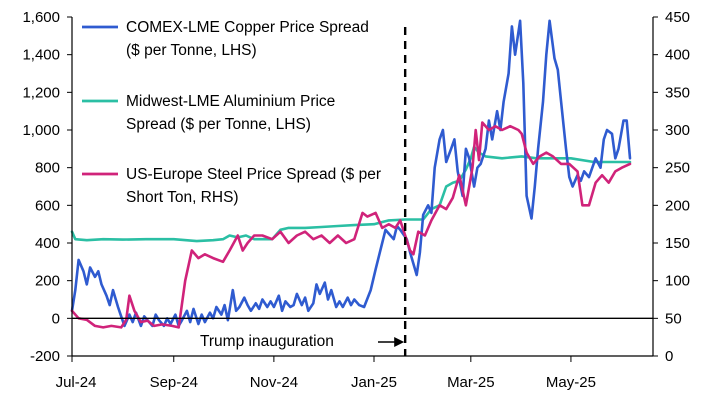 The height and width of the screenshot is (407, 719). What do you see at coordinates (47, 168) in the screenshot?
I see `left-tick-label: 800` at bounding box center [47, 168].